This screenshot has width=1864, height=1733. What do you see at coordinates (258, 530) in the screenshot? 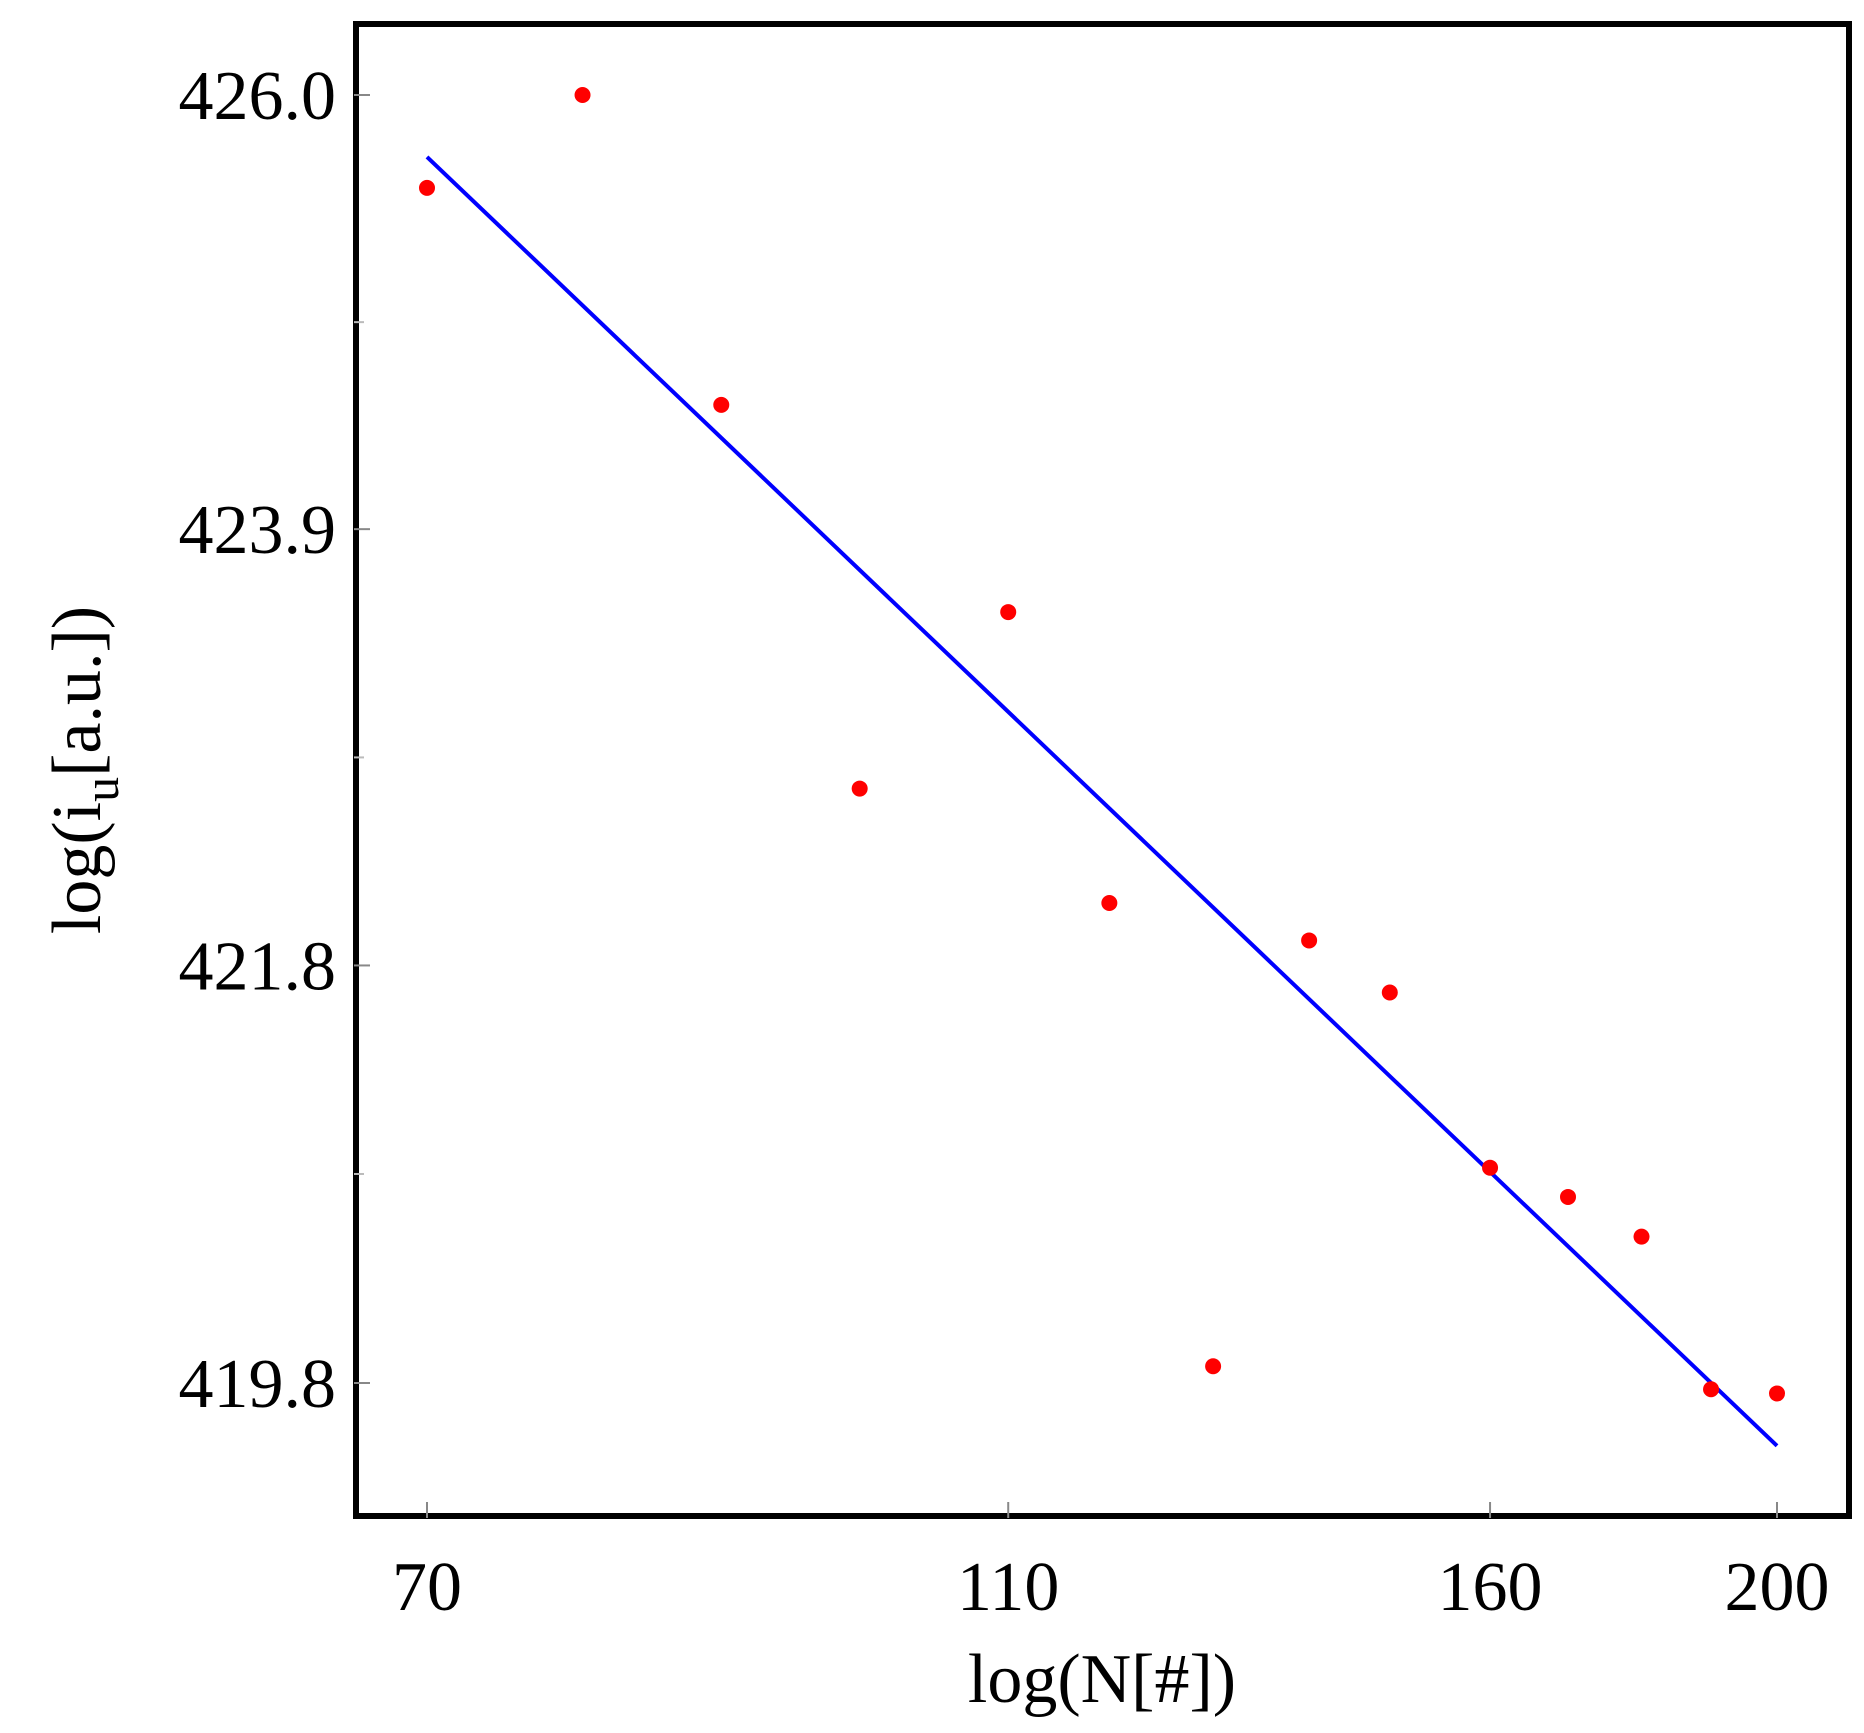
I see `y-tick-label: 423.9` at bounding box center [258, 530].